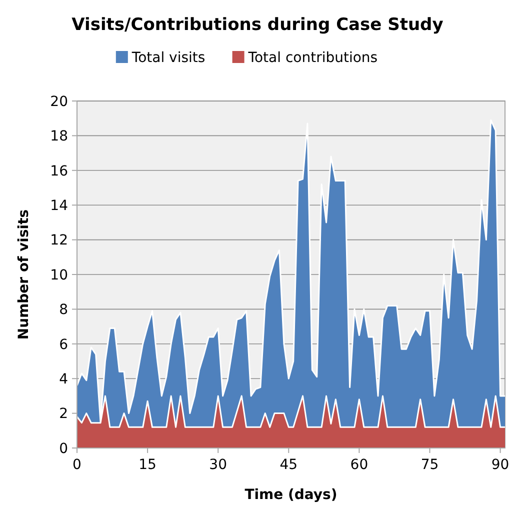  I want to click on y-tick-label: 16, so click(59, 171).